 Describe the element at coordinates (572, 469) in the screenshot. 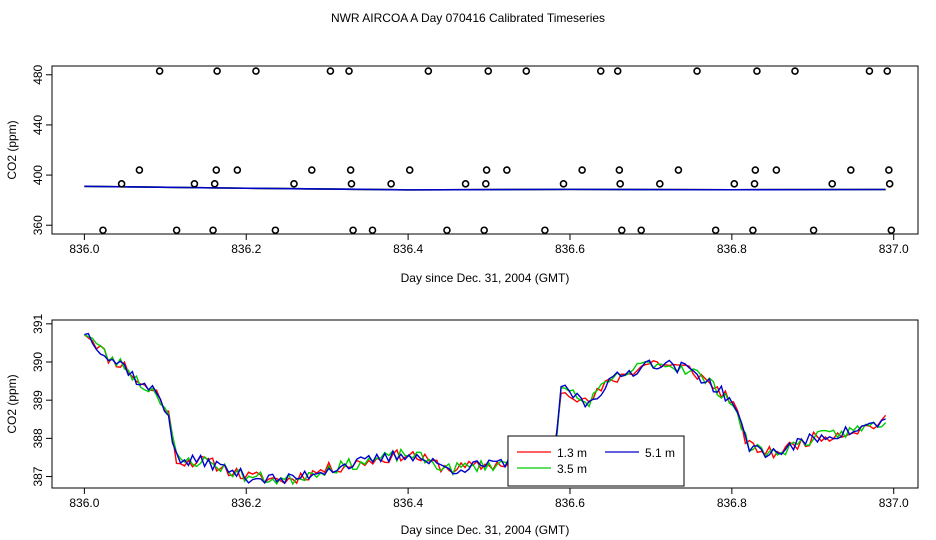

I see `legend-label-3-5m: 3.5 m` at that location.